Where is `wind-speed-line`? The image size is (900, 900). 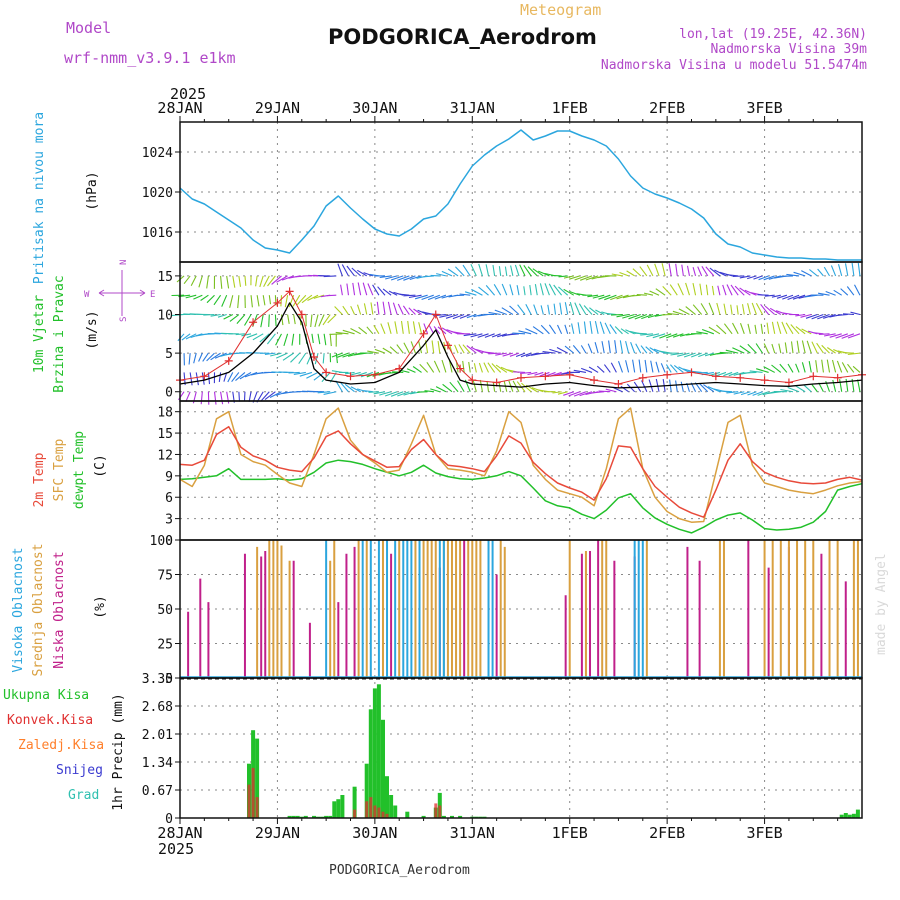
wind-speed-line is located at coordinates (521, 345).